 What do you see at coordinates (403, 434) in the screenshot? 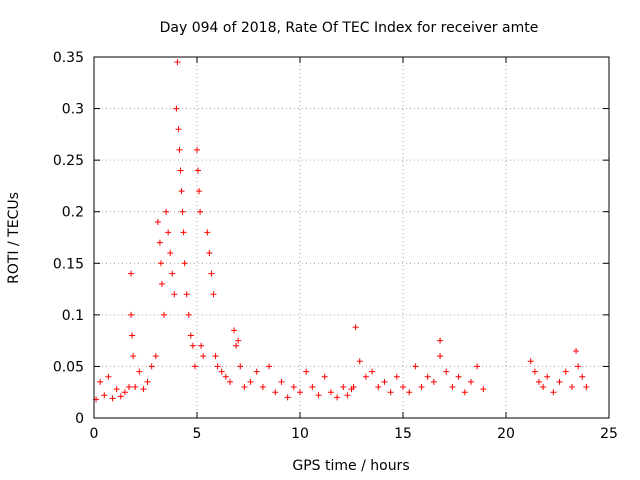
I see `x-tick-label: 15` at bounding box center [403, 434].